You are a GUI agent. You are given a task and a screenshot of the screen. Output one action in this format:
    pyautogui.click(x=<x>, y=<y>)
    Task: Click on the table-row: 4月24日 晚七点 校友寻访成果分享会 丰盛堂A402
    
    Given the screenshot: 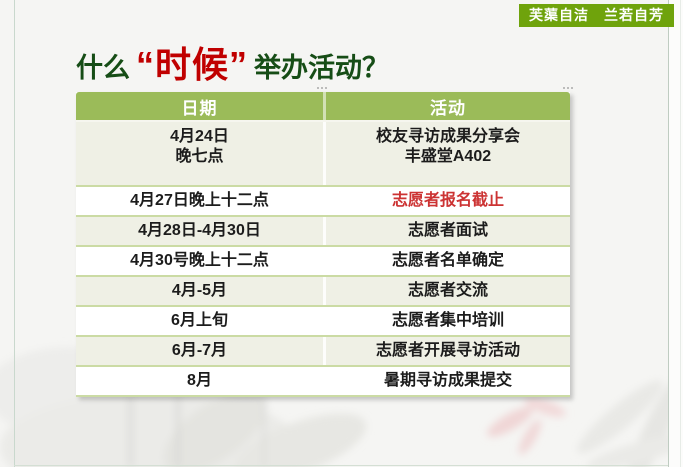 What is the action you would take?
    pyautogui.click(x=323, y=154)
    